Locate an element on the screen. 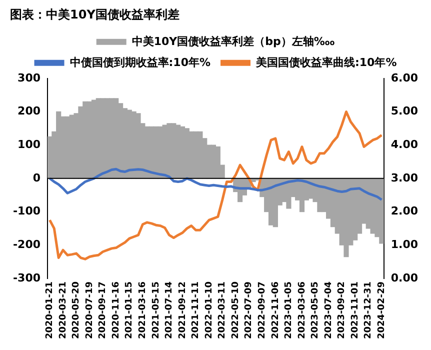  x-tick-label: 2022-07-09 is located at coordinates (249, 310).